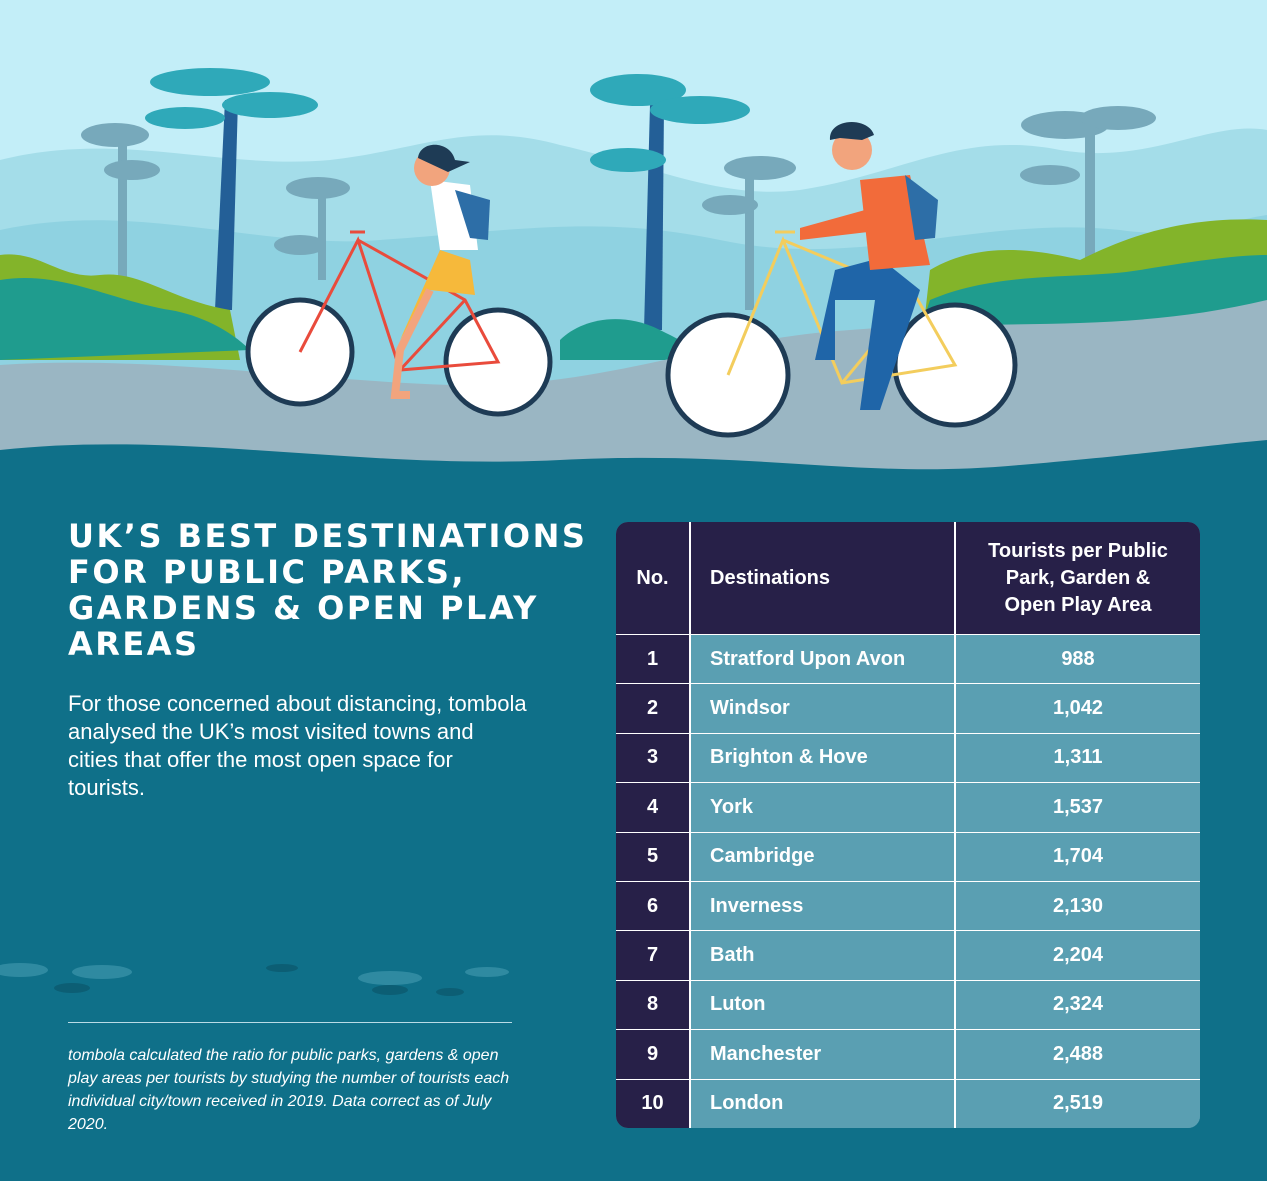  What do you see at coordinates (653, 708) in the screenshot?
I see `row-rank: 2` at bounding box center [653, 708].